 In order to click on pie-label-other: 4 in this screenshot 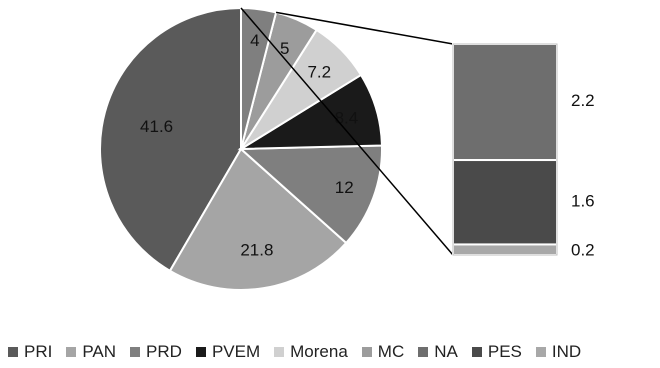, I will do `click(254, 40)`.